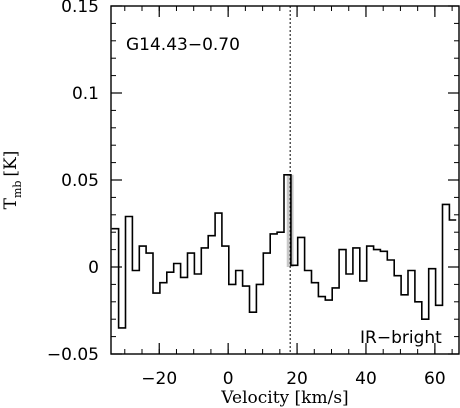 The height and width of the screenshot is (408, 460). What do you see at coordinates (435, 379) in the screenshot?
I see `x-tick-label: 60` at bounding box center [435, 379].